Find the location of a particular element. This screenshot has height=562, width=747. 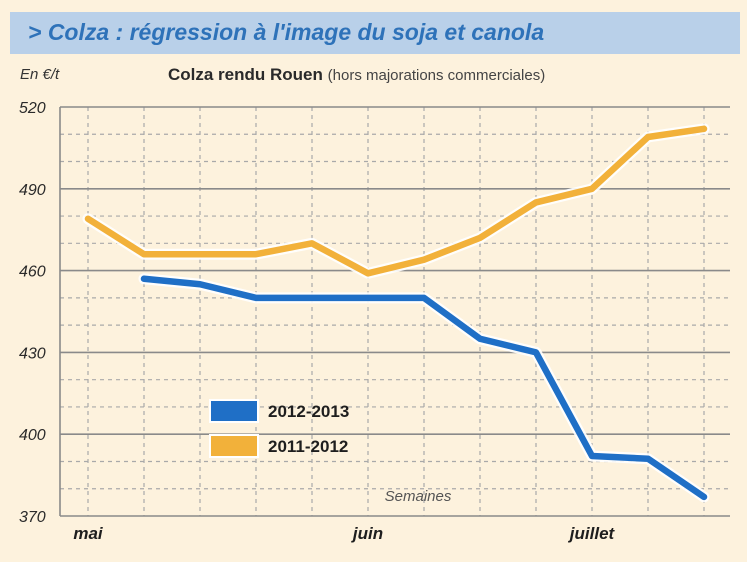

x-month-label: juin is located at coordinates (367, 533).